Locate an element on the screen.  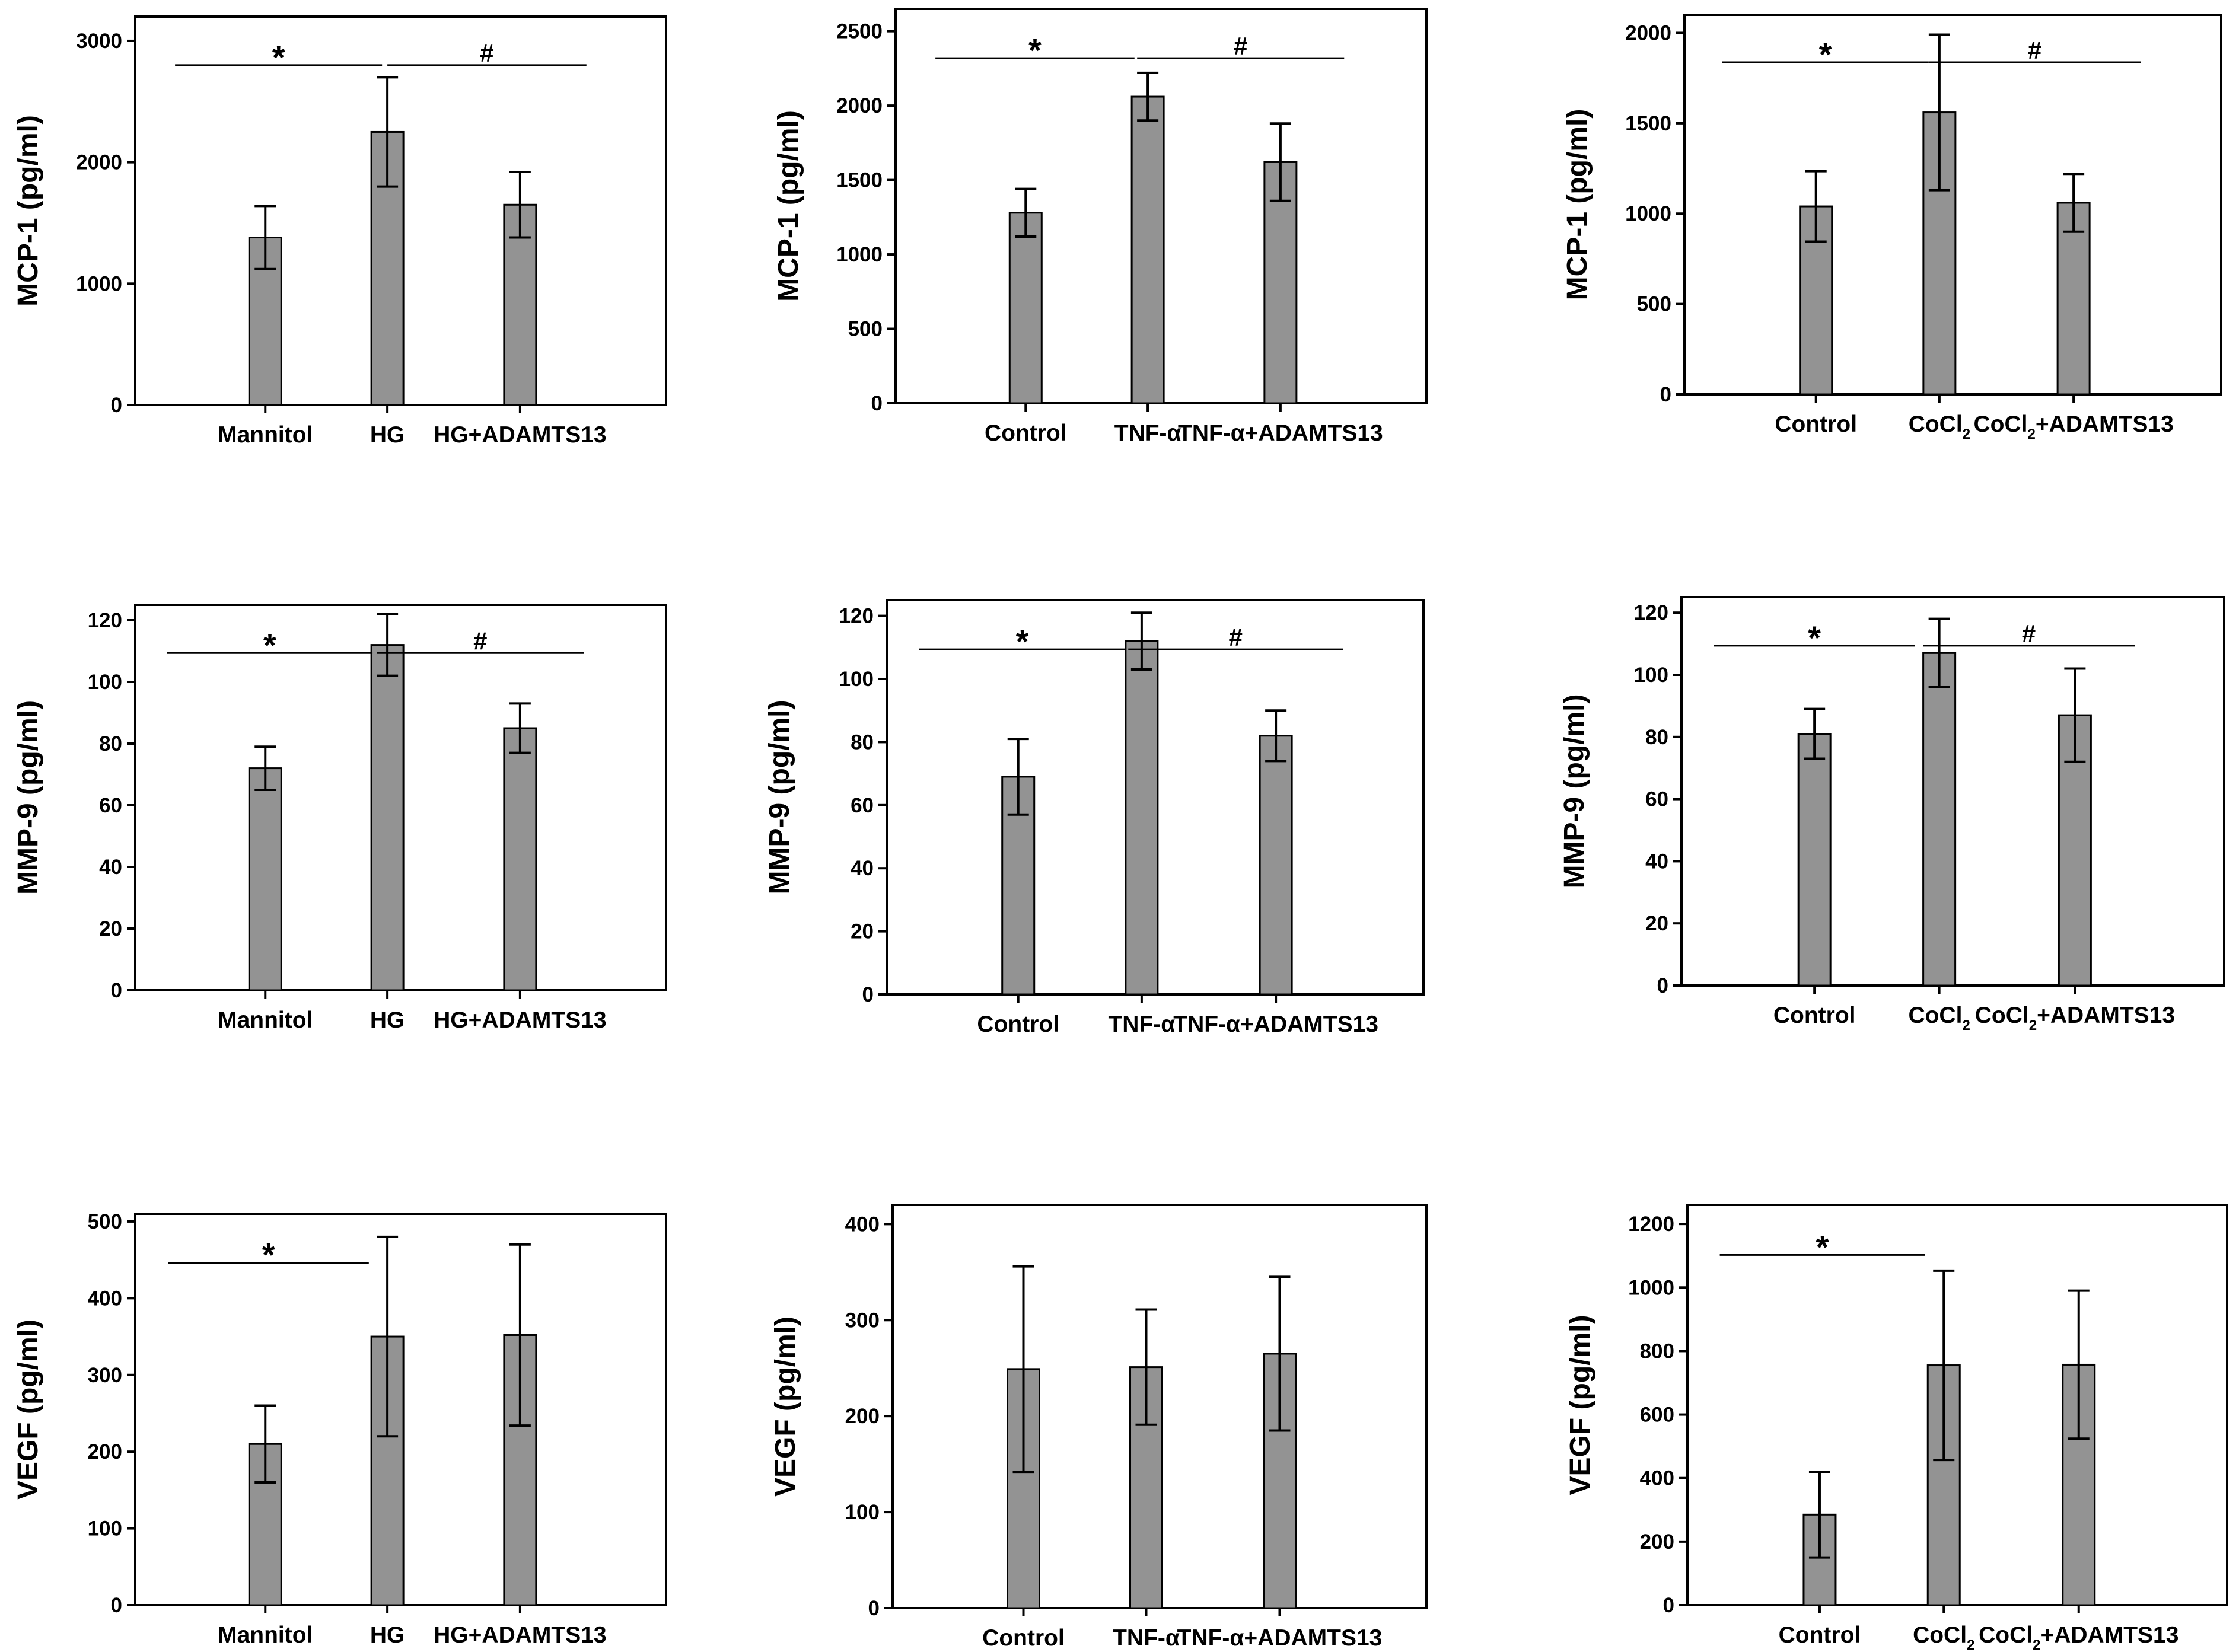
x-category-label: HG is located at coordinates (387, 1635).